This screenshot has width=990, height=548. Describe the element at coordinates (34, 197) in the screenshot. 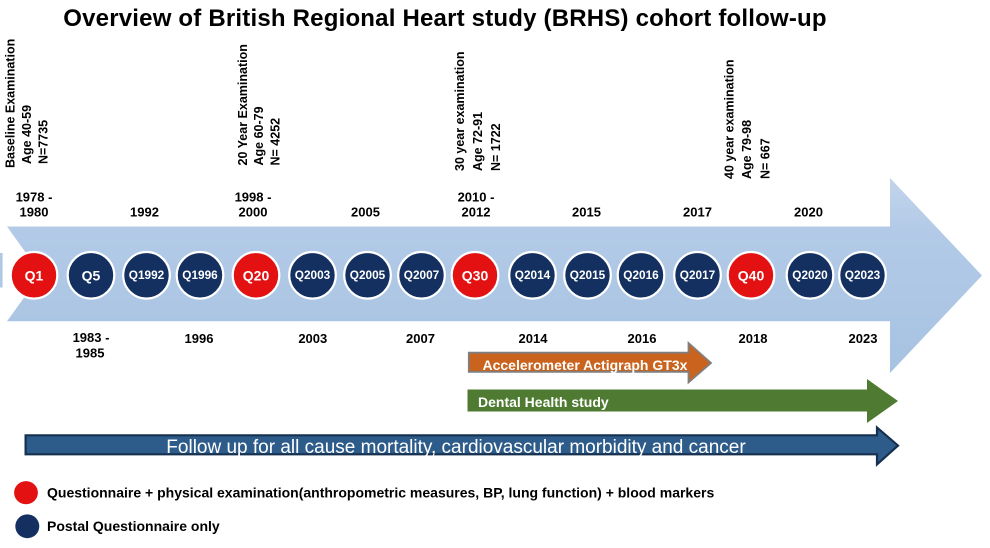

I see `svg-text: 1978 -` at that location.